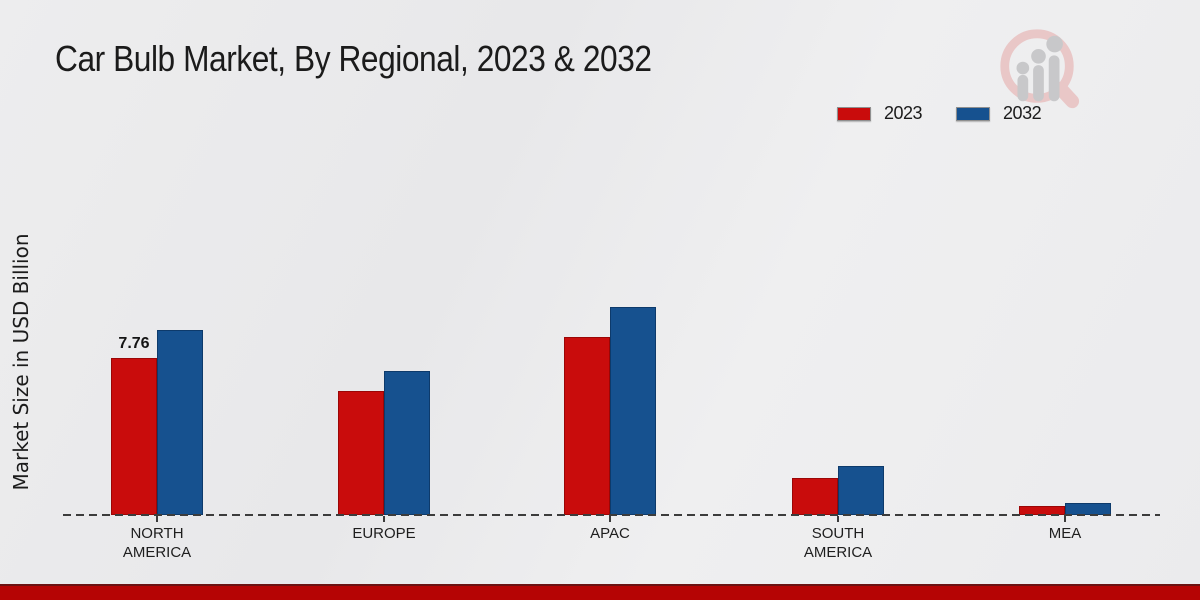  What do you see at coordinates (407, 443) in the screenshot?
I see `bar-2032-europe` at bounding box center [407, 443].